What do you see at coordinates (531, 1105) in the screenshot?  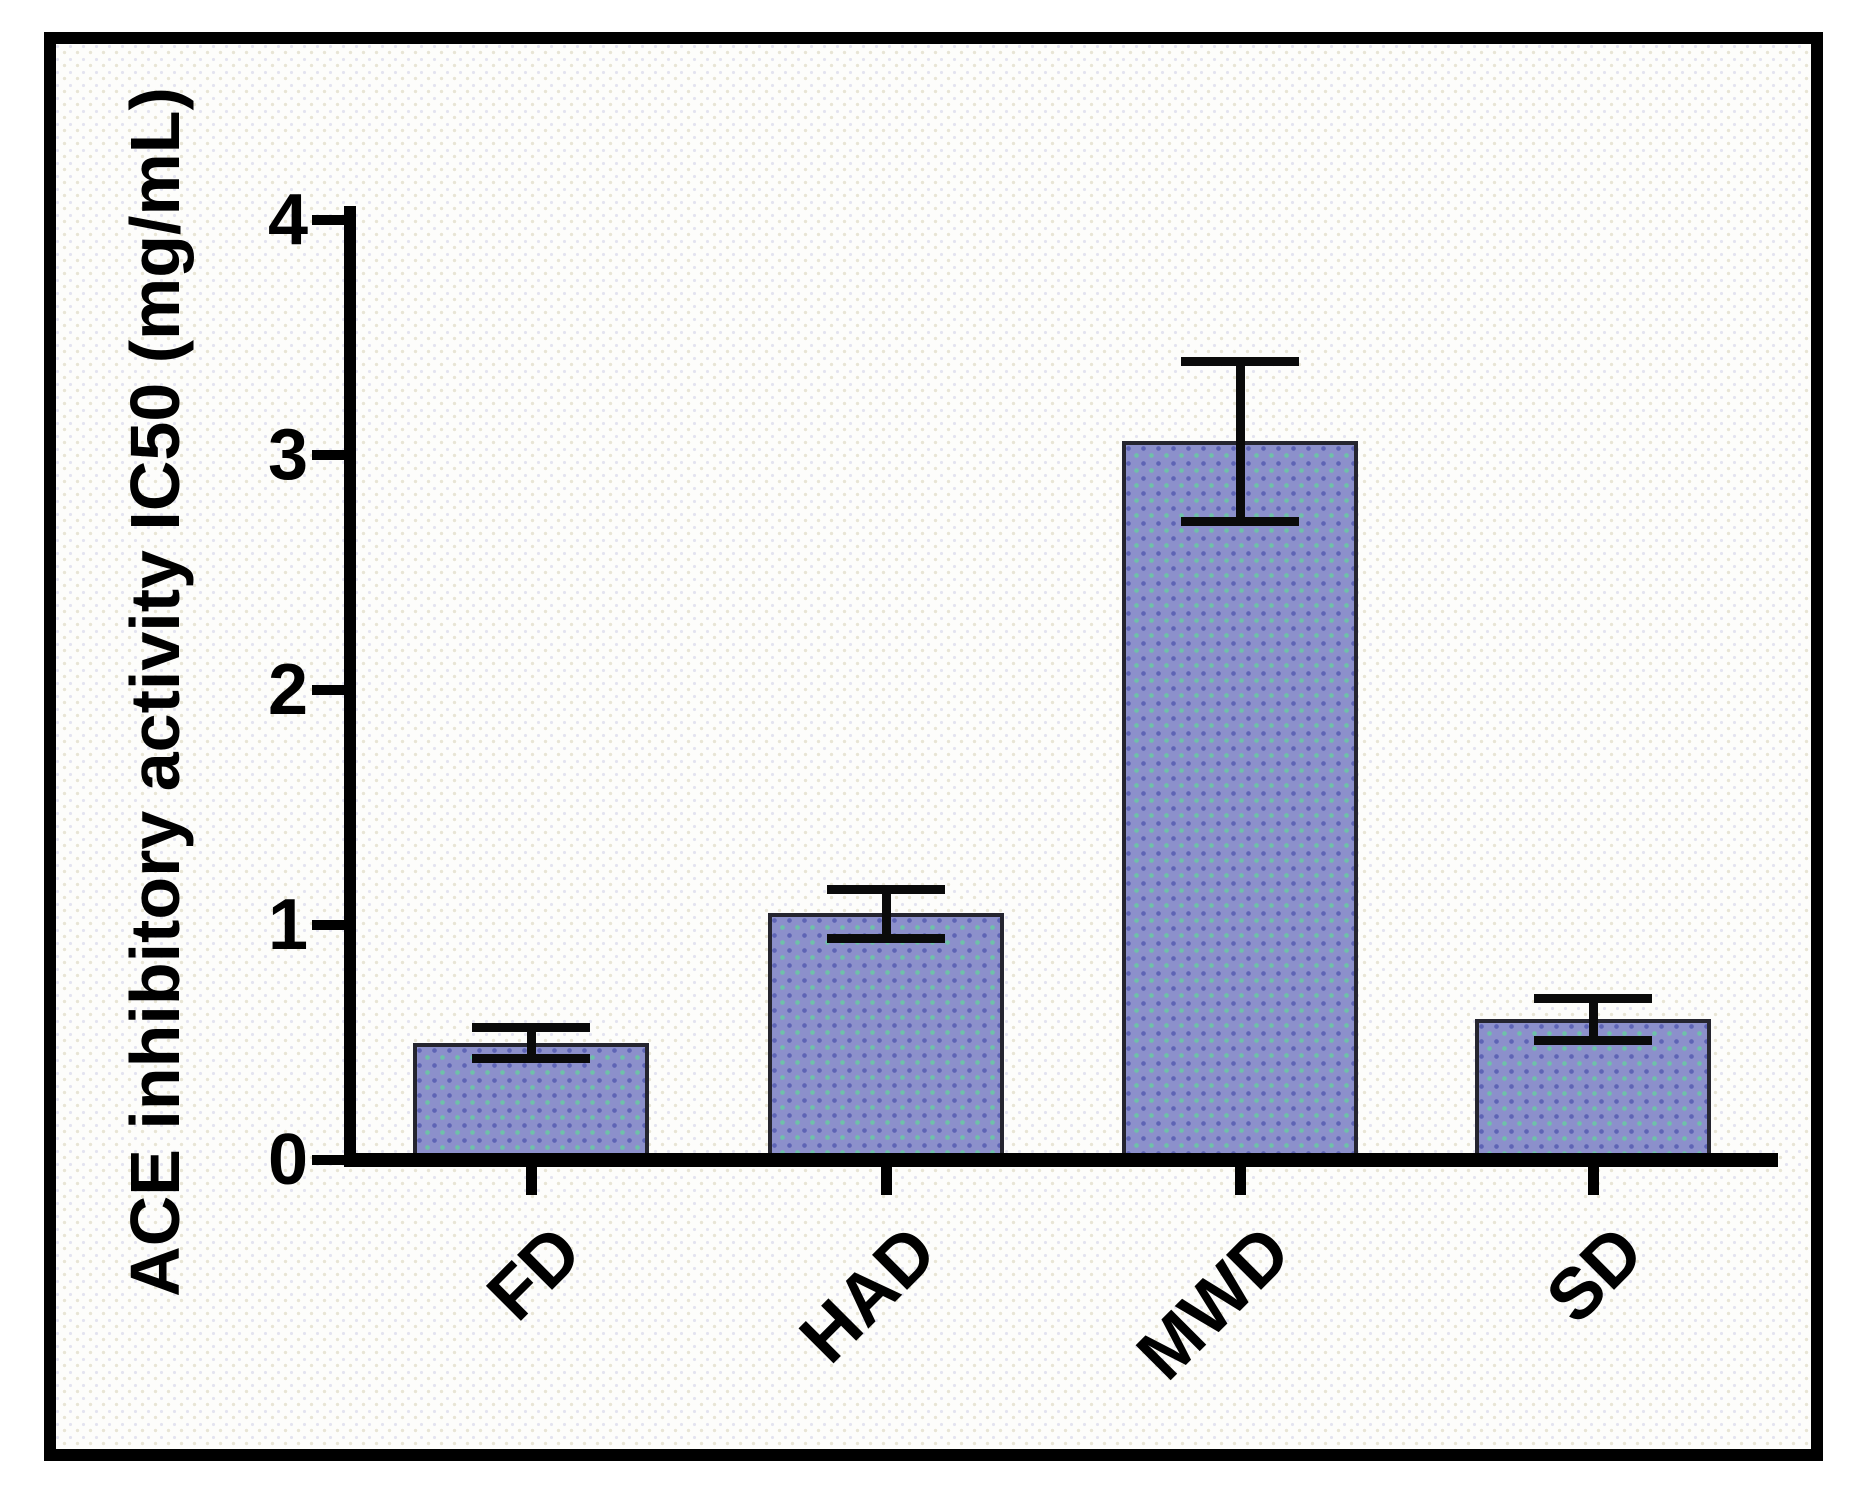 I see `bar-fd` at bounding box center [531, 1105].